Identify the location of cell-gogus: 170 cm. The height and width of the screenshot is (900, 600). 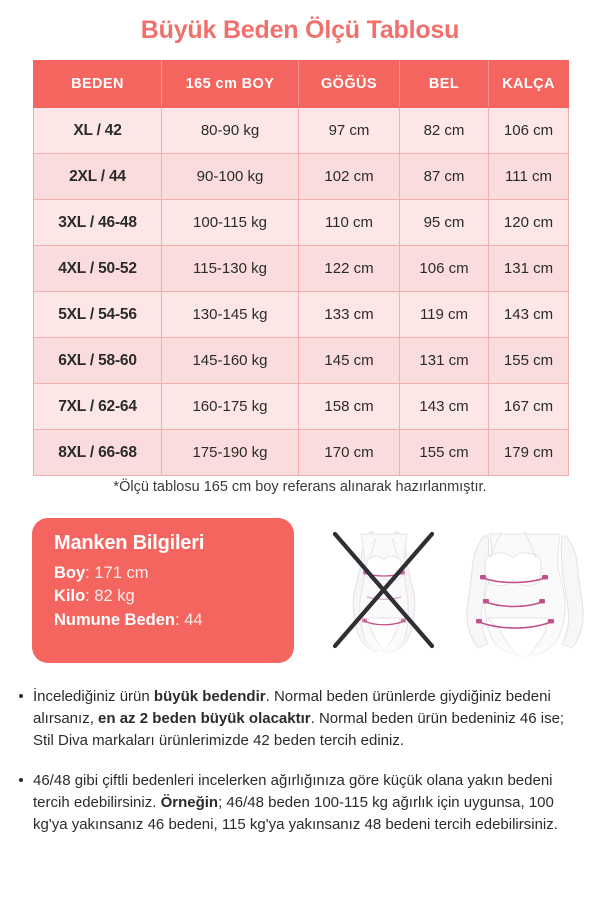
(349, 452).